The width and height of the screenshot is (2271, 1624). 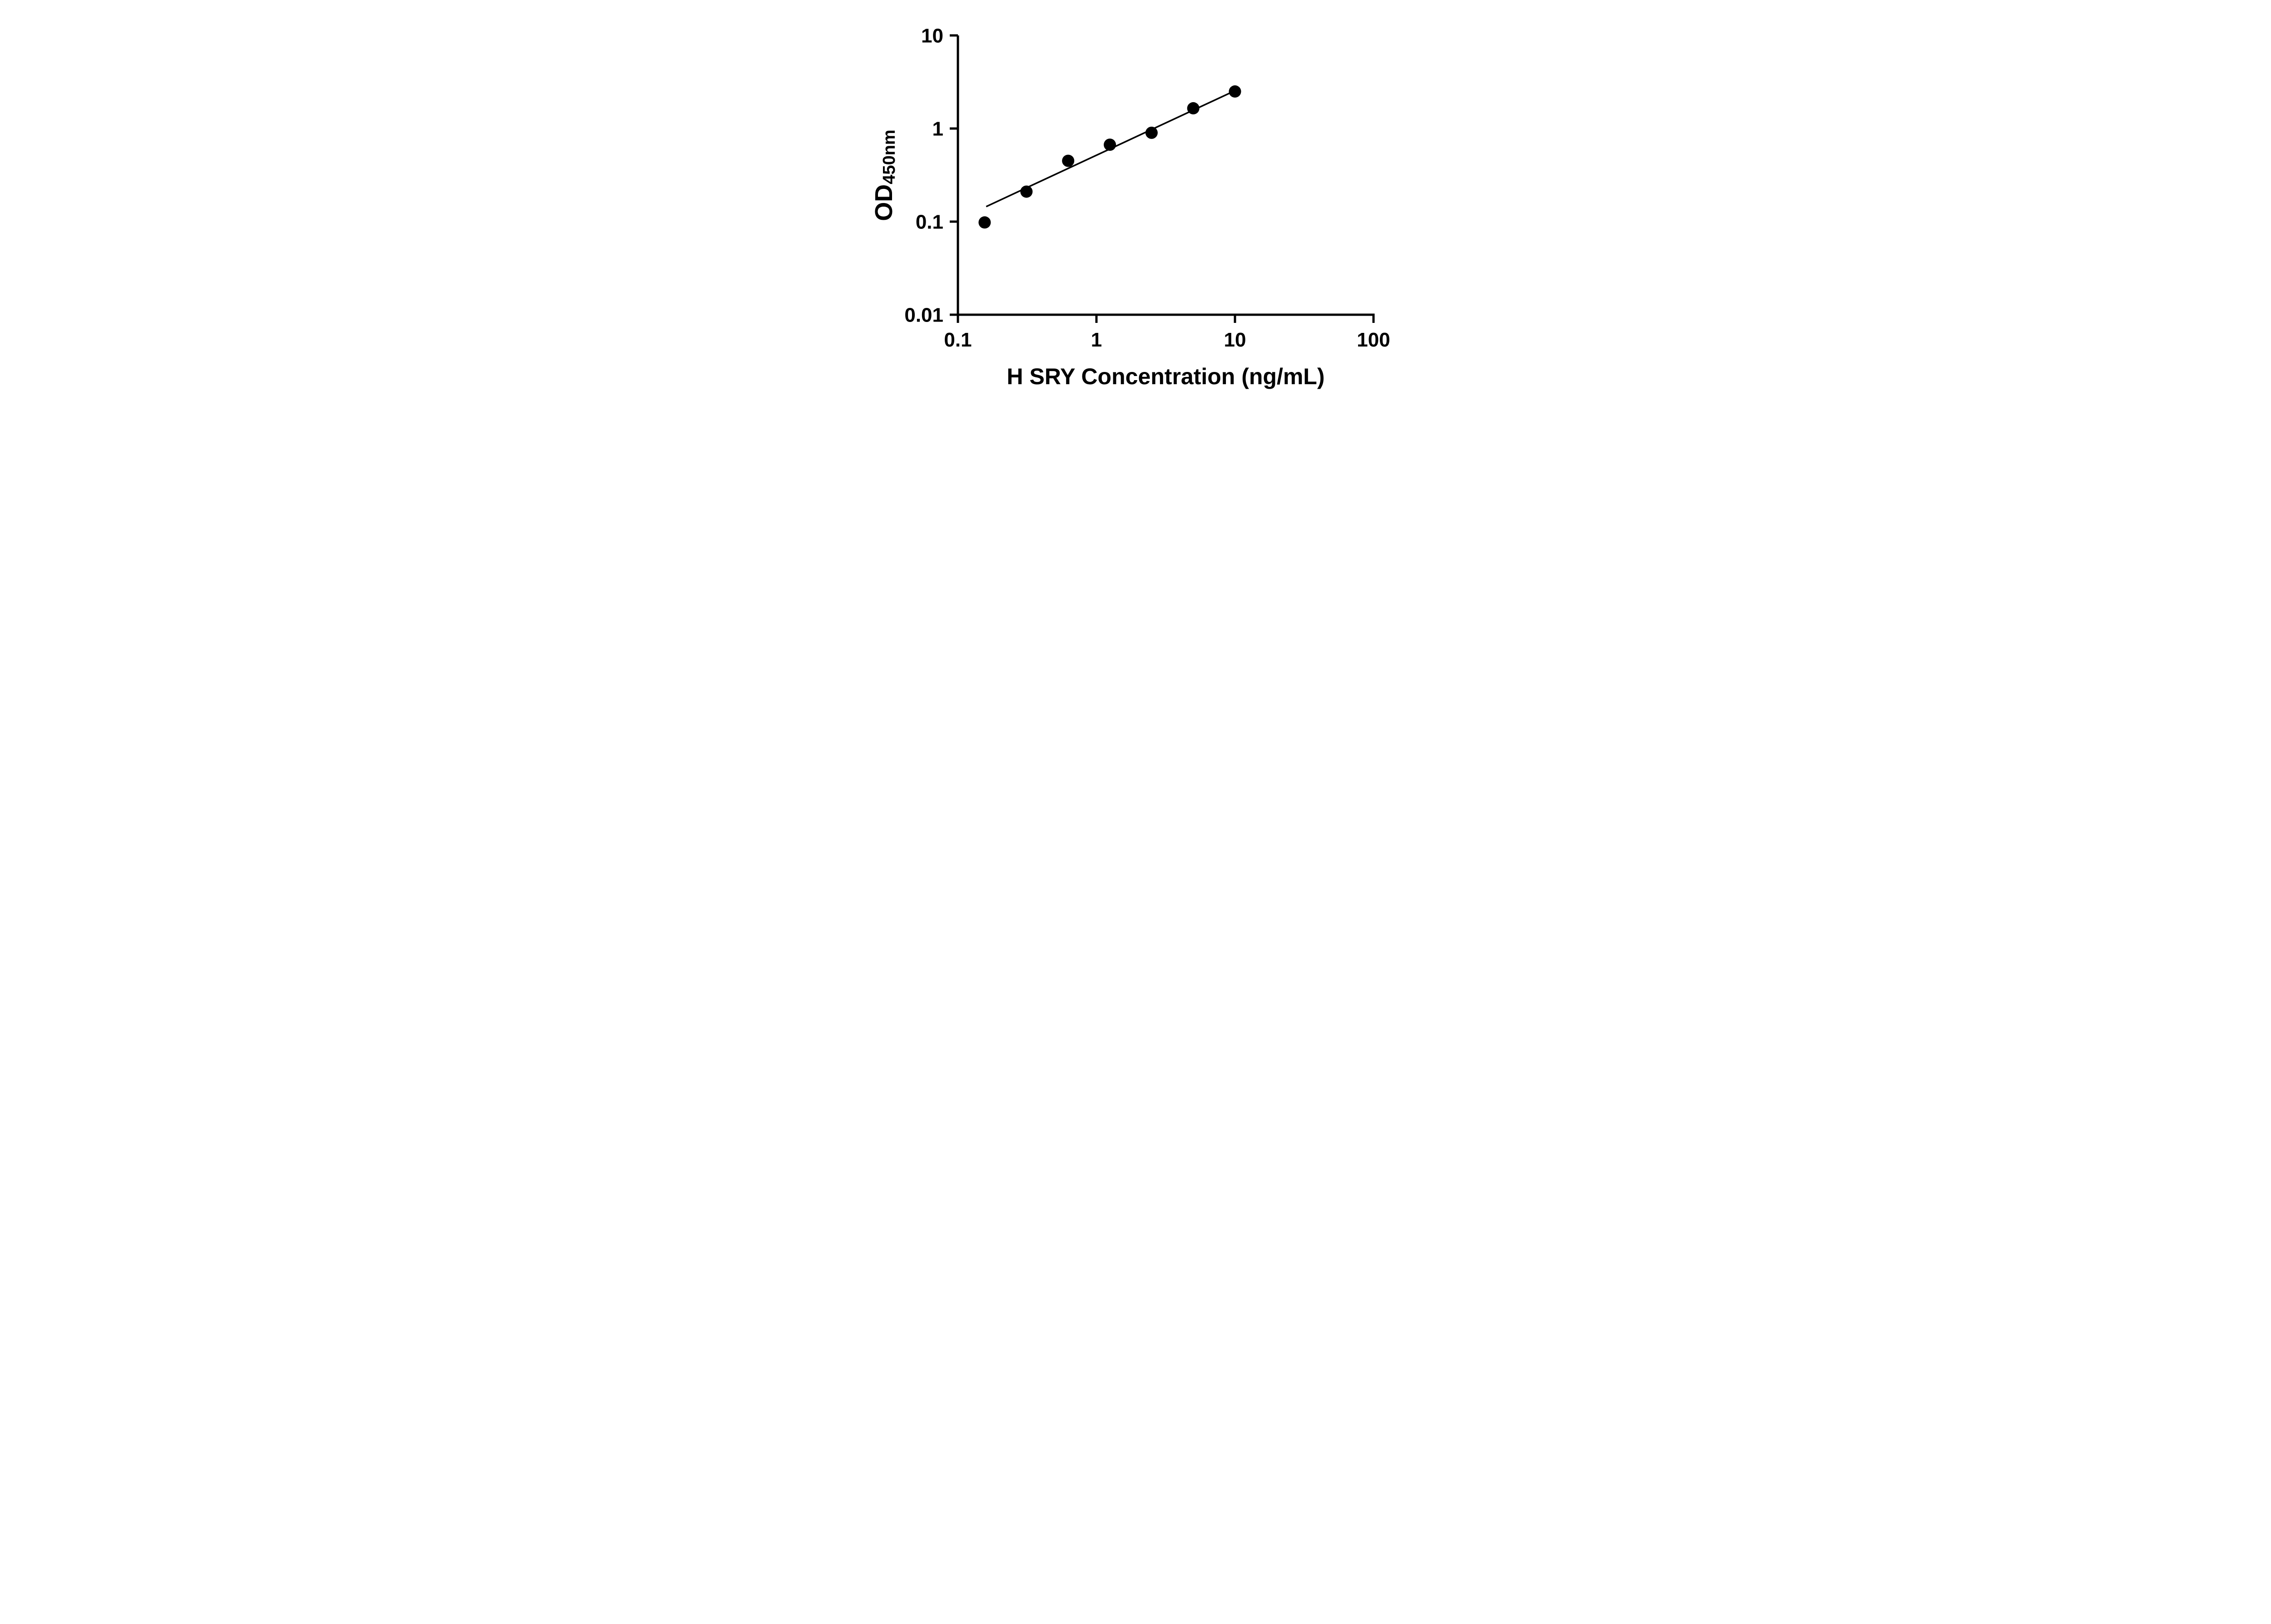 I want to click on y-tick-label: 0.01, so click(x=923, y=315).